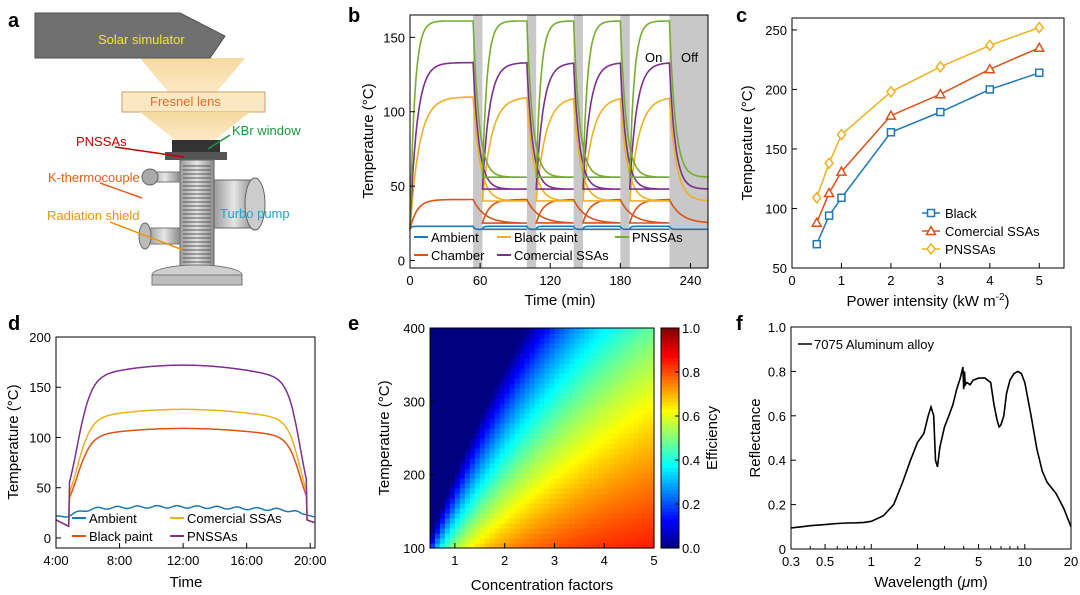 This screenshot has height=595, width=1080. Describe the element at coordinates (101, 141) in the screenshot. I see `pnssas-label: PNSSAs` at that location.